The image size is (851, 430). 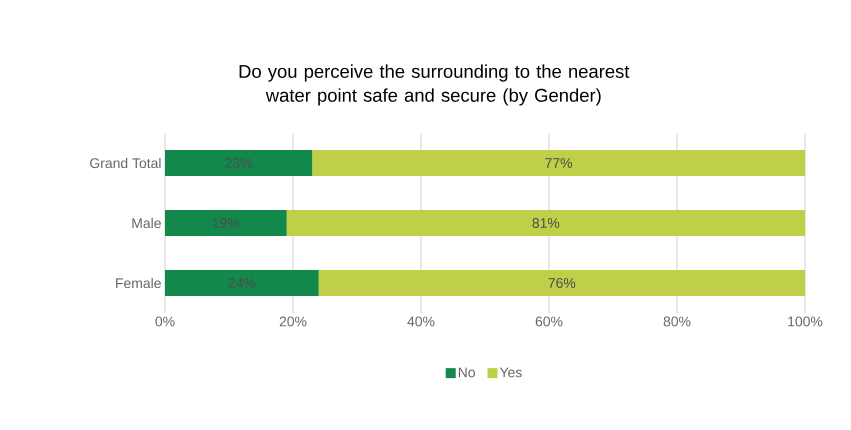 I want to click on data-label: 24%, so click(x=242, y=283).